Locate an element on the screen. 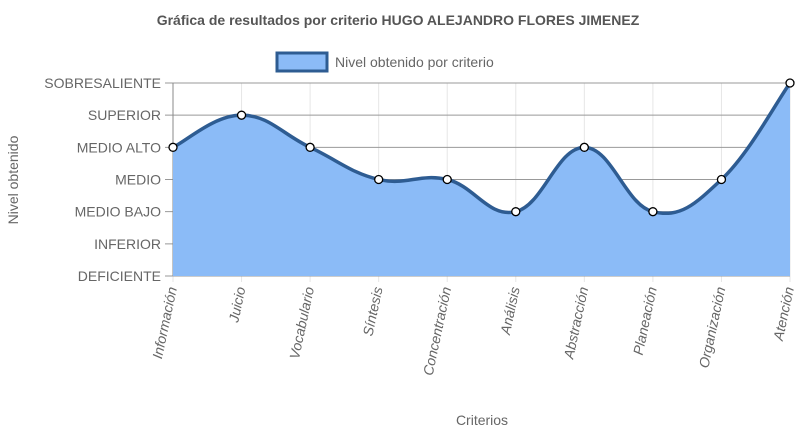  x-tick-label: Planeación is located at coordinates (645, 320).